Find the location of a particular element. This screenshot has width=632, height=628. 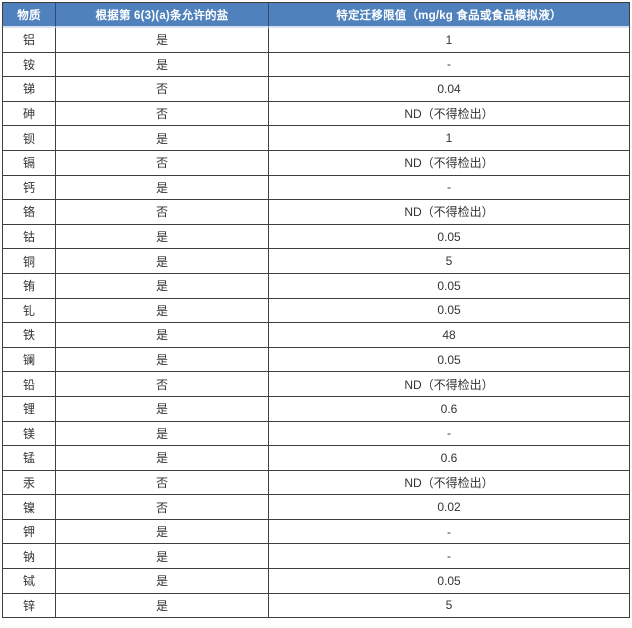

table-row: 铽是 0.05 is located at coordinates (316, 581).